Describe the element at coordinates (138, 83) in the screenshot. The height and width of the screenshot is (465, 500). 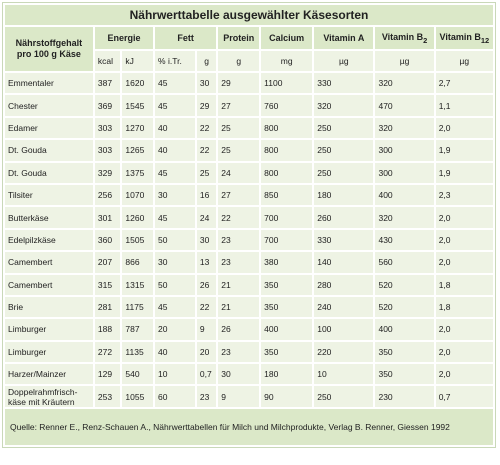
I see `value-kj: 1620` at that location.